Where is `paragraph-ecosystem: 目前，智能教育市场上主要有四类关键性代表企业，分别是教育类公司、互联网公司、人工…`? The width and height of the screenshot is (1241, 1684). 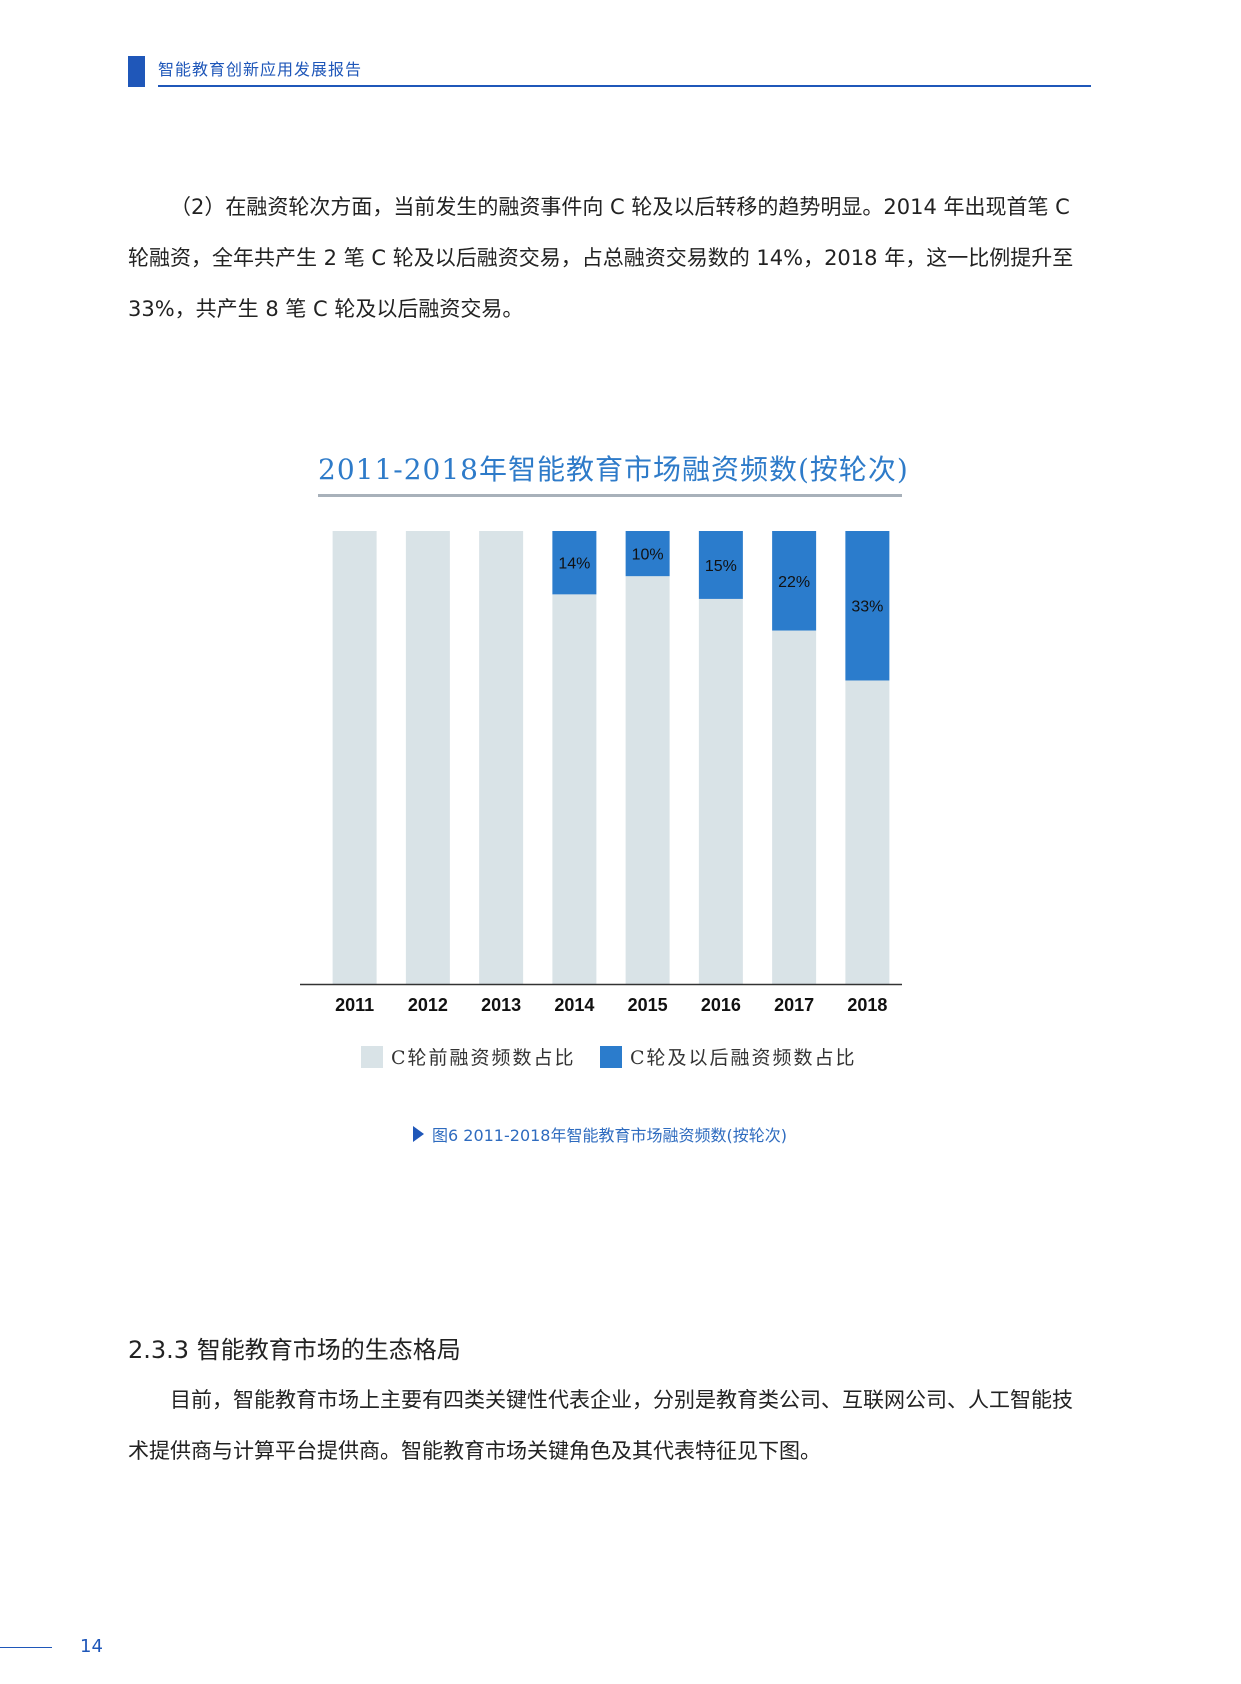
paragraph-ecosystem: 目前，智能教育市场上主要有四类关键性代表企业，分别是教育类公司、互联网公司、人工… is located at coordinates (600, 1425).